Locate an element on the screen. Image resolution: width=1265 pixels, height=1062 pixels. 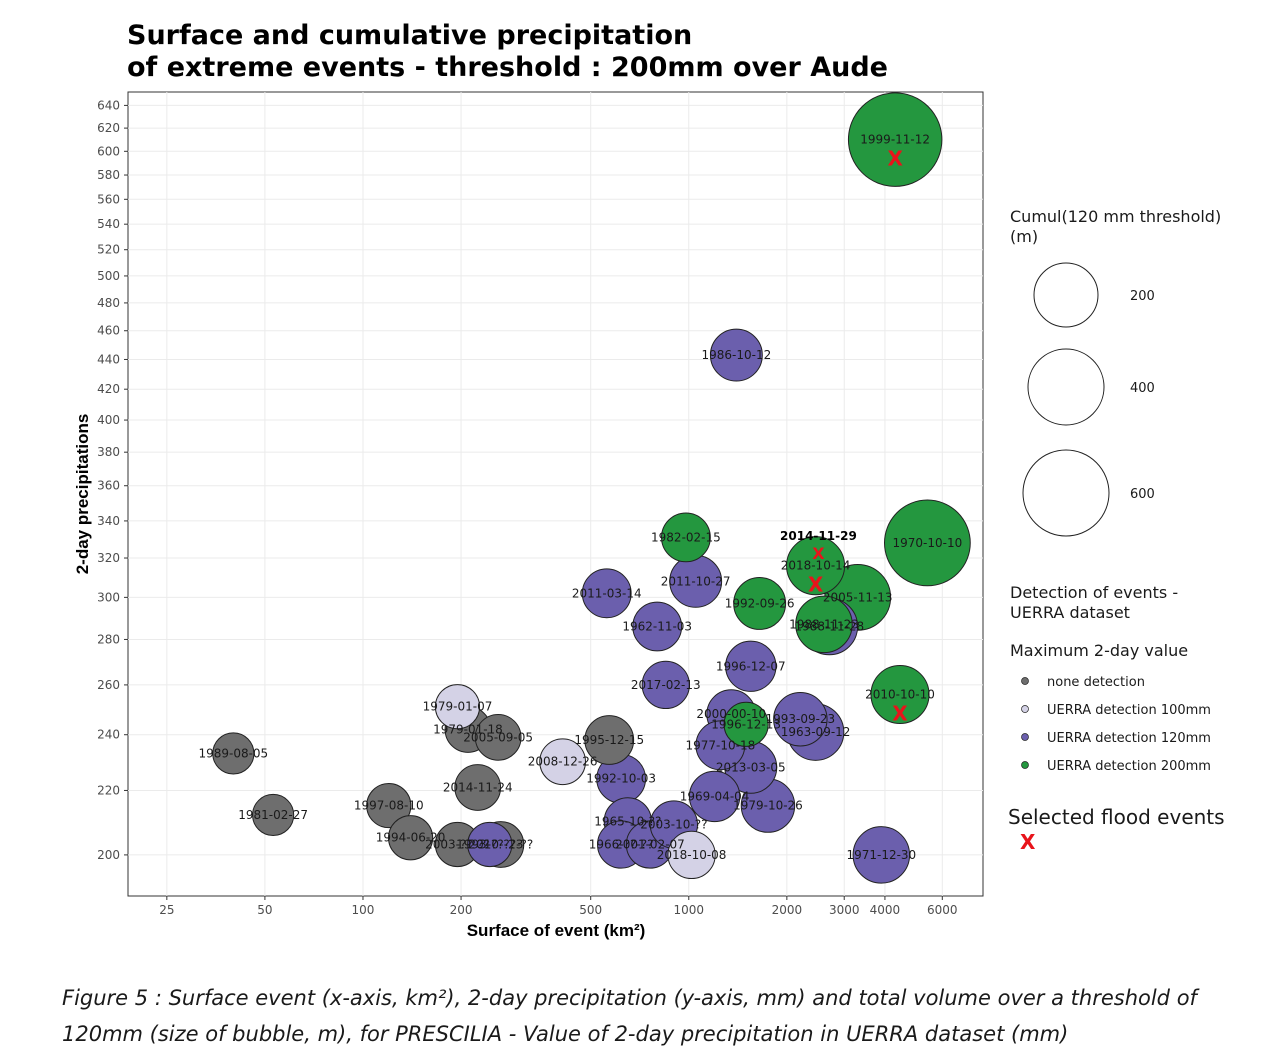
size-legend-title-1: Cumul(120 mm threshold) is located at coordinates (1115, 216).